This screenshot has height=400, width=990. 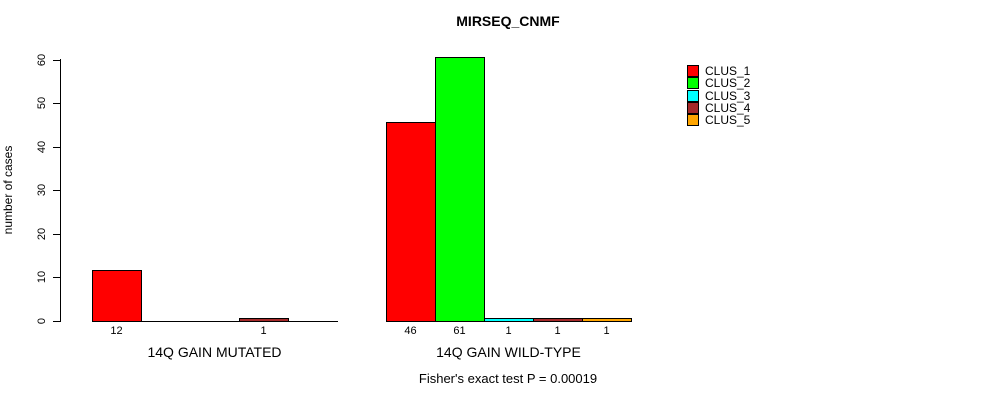 I want to click on legend-label: CLUS_3, so click(x=728, y=95).